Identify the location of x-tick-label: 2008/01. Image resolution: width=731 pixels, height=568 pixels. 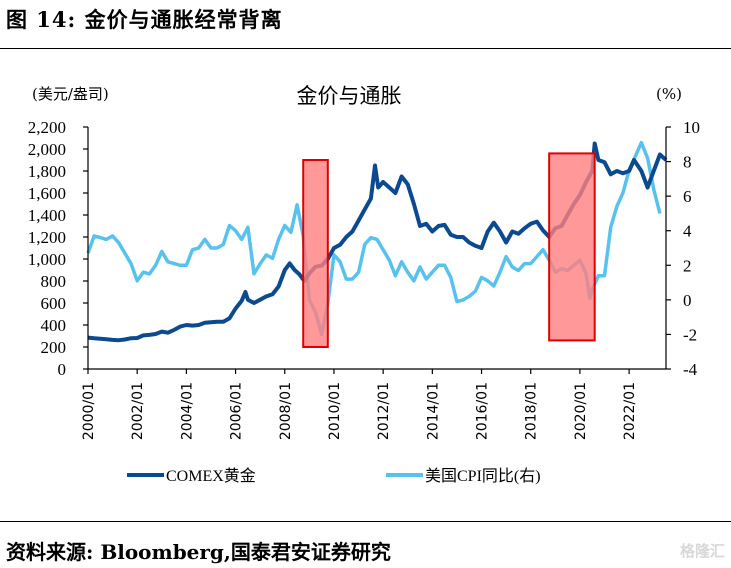
(286, 411).